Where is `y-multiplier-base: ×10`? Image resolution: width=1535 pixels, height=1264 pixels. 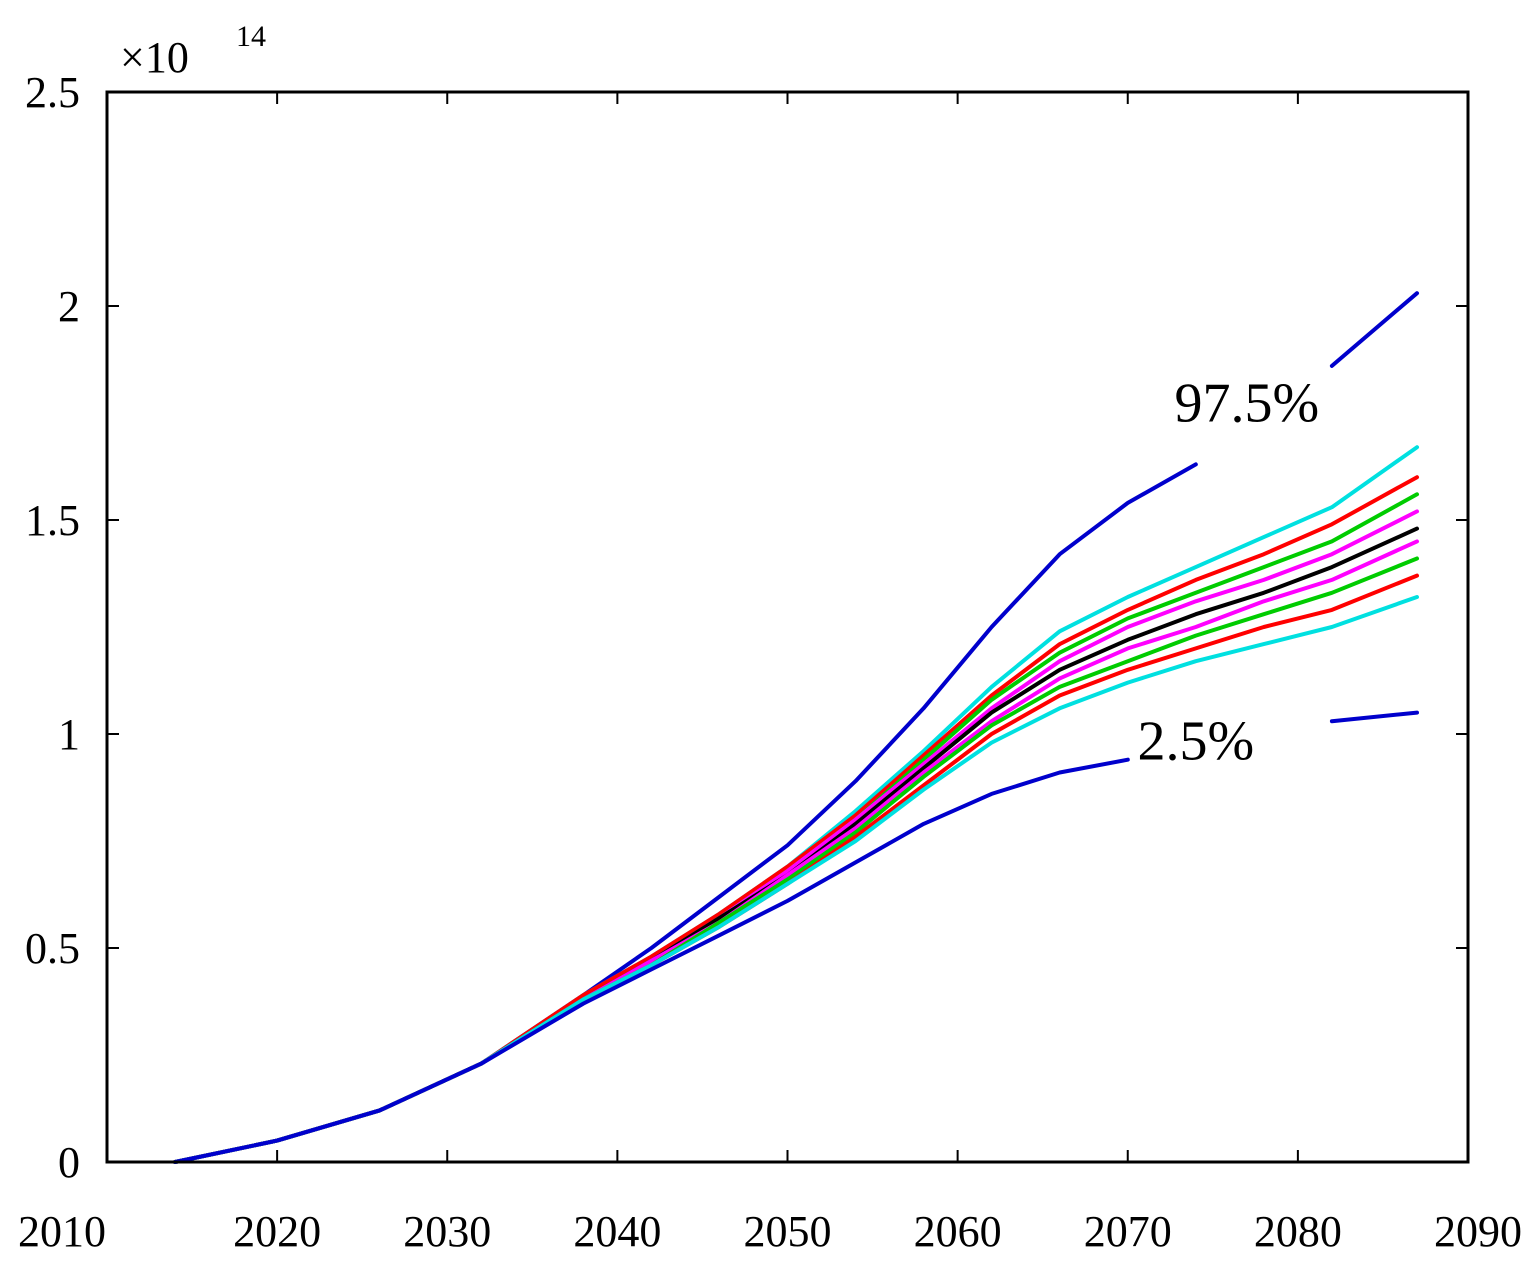 y-multiplier-base: ×10 is located at coordinates (154, 57).